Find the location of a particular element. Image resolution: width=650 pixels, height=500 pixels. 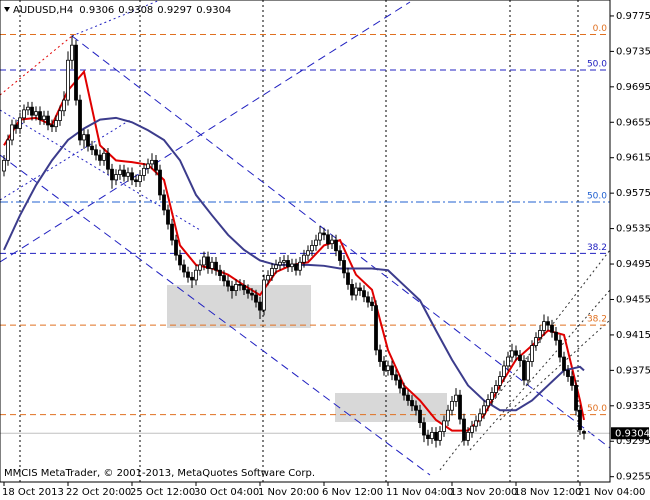

high: 0.9308 is located at coordinates (135, 10).